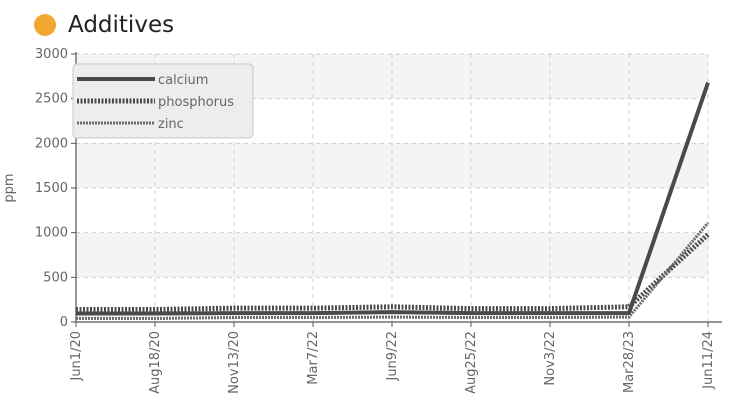 The width and height of the screenshot is (736, 402). I want to click on x-tick-label: Mar28/23, so click(629, 362).